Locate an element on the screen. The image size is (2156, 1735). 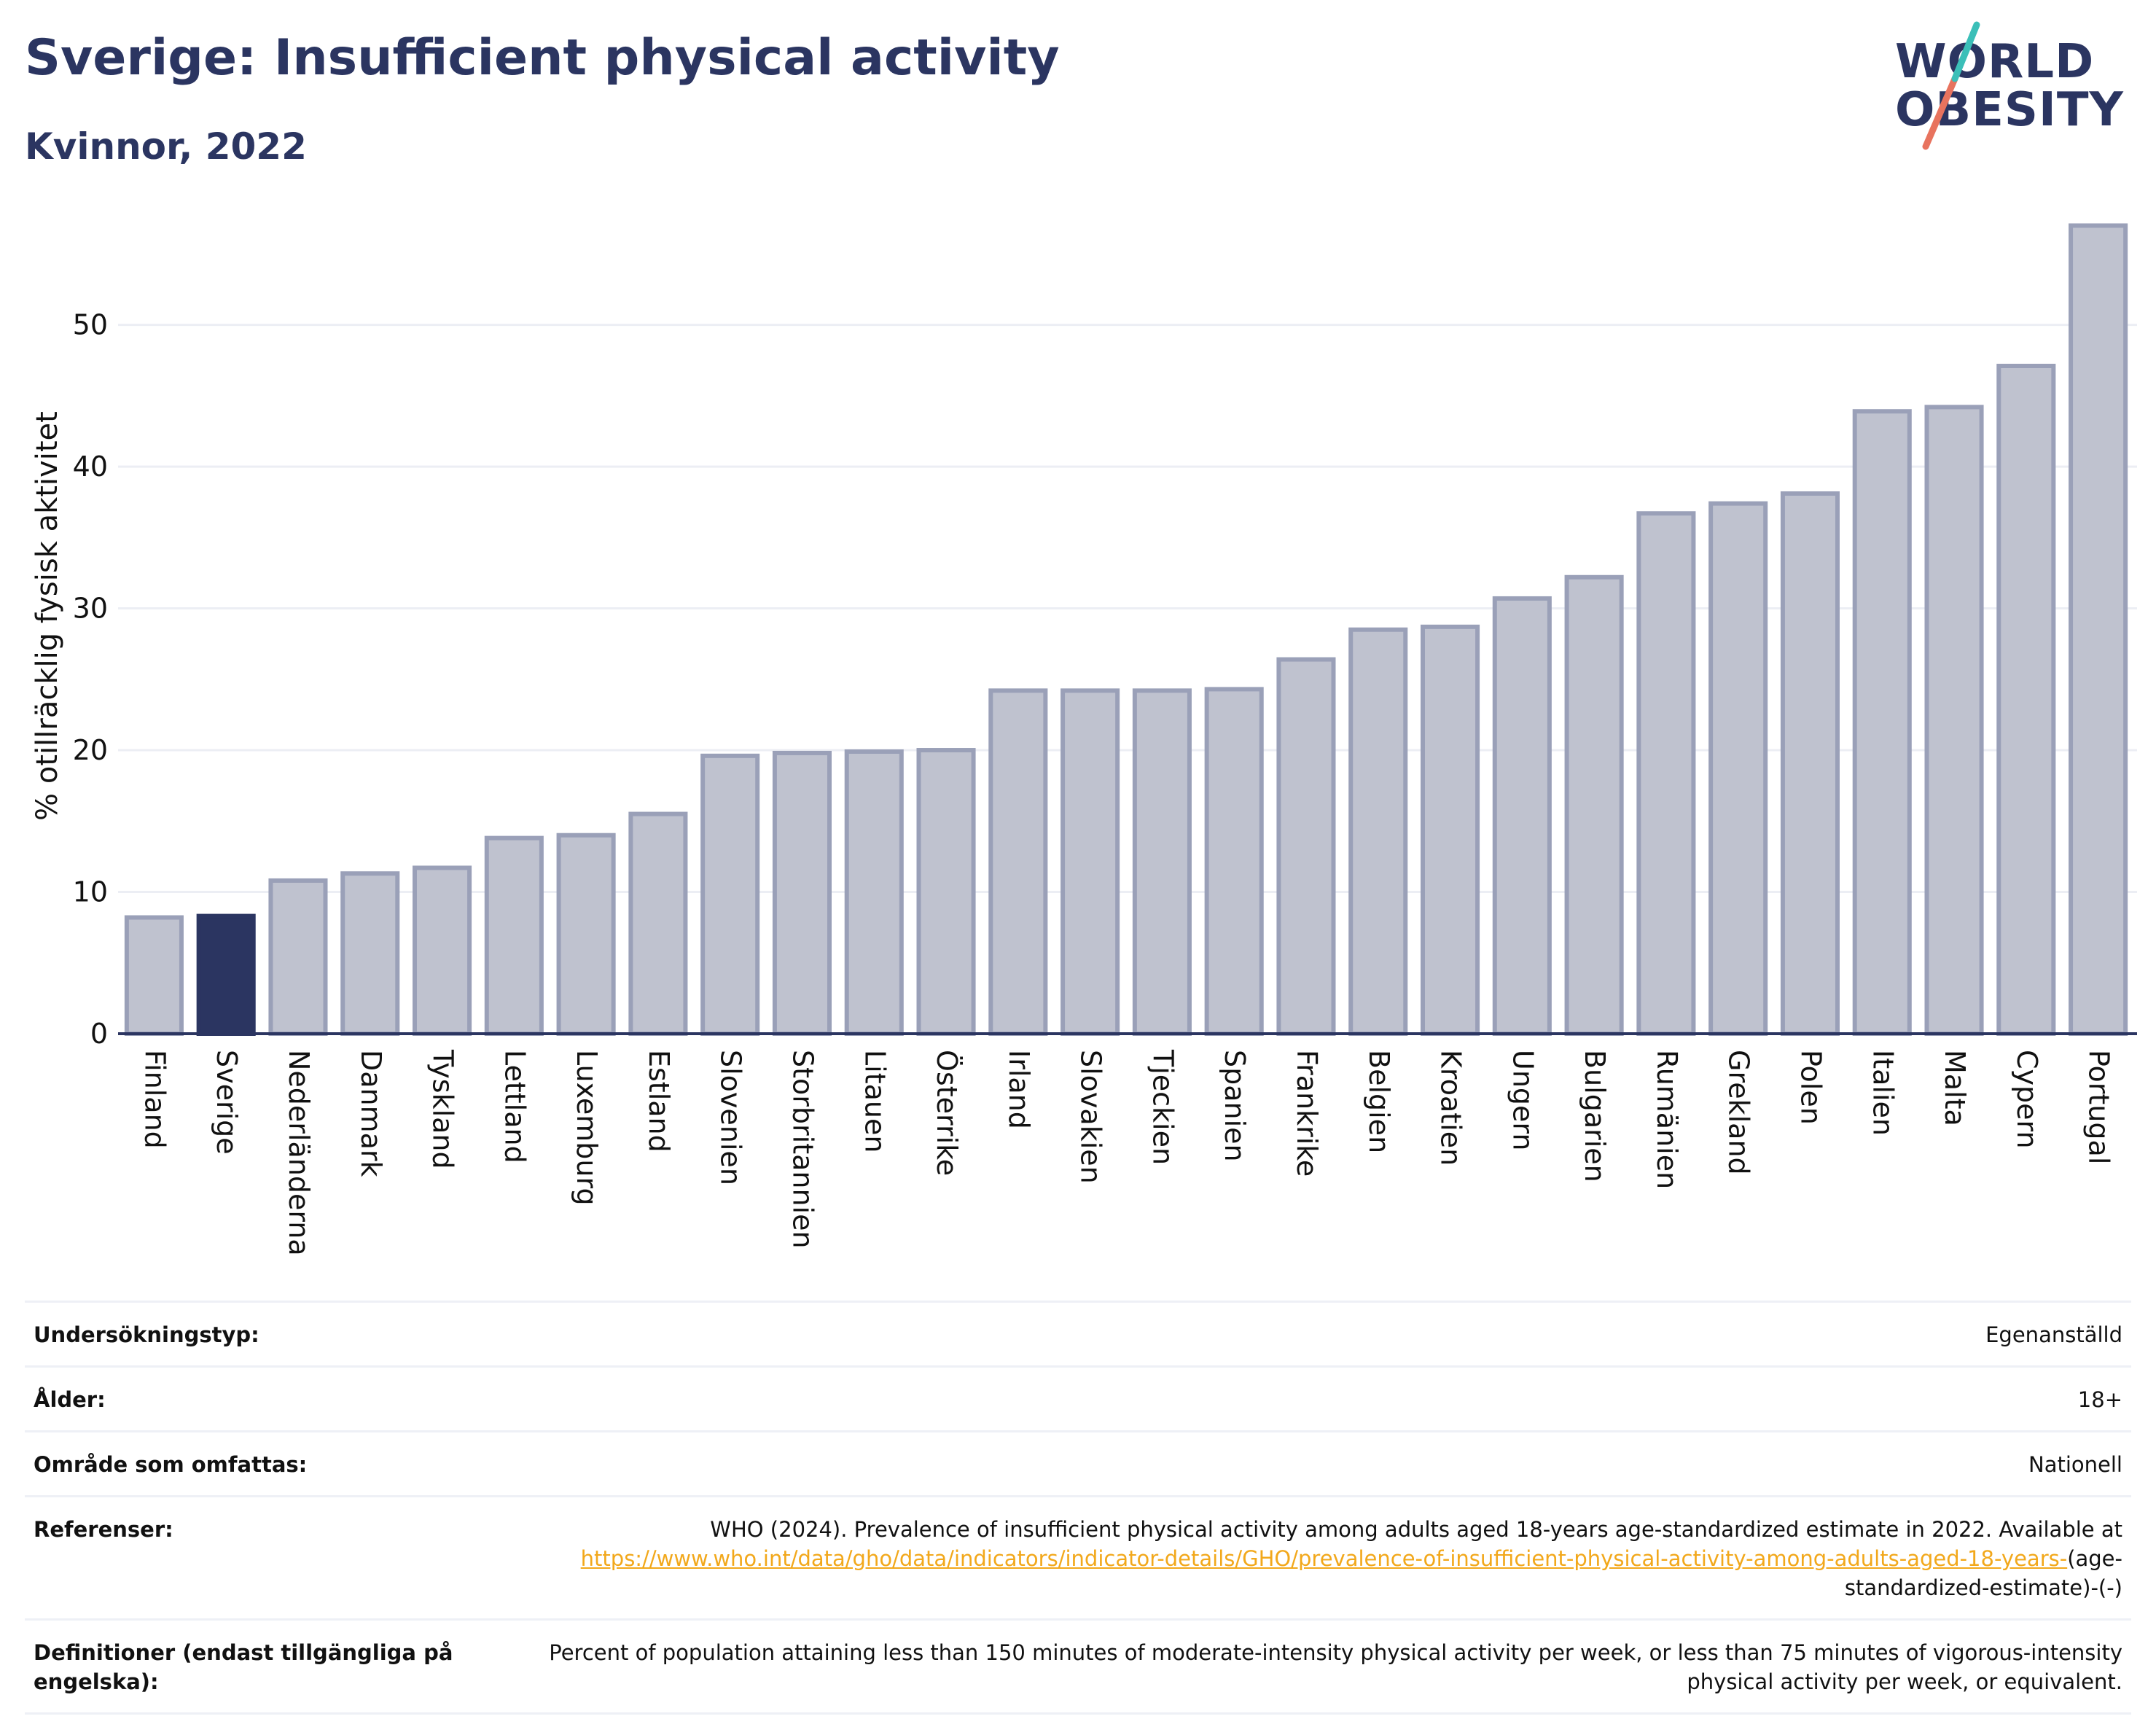
bar-österrike is located at coordinates (946, 892).